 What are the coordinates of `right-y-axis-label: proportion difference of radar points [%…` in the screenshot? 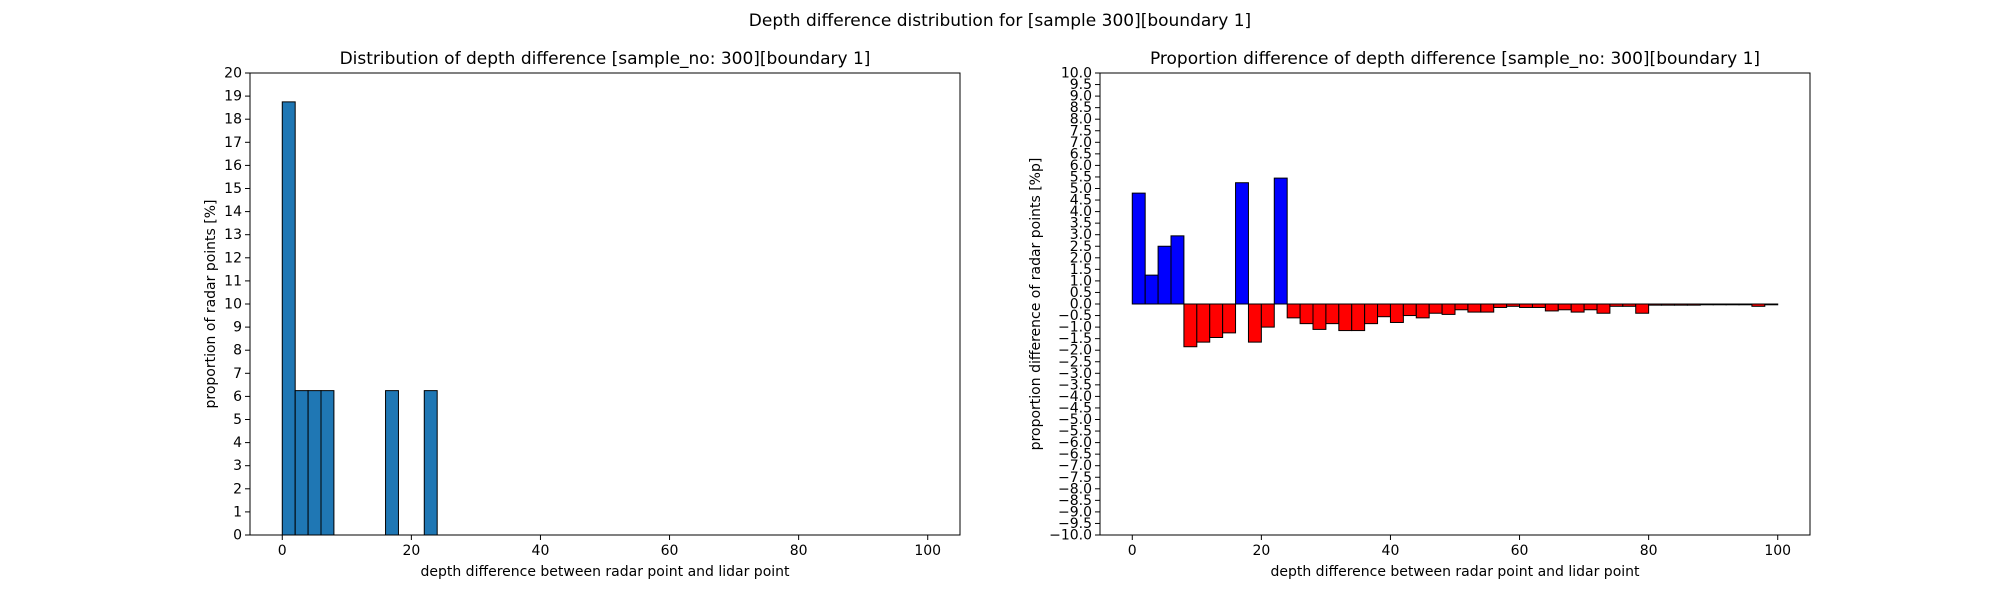 It's located at (1036, 304).